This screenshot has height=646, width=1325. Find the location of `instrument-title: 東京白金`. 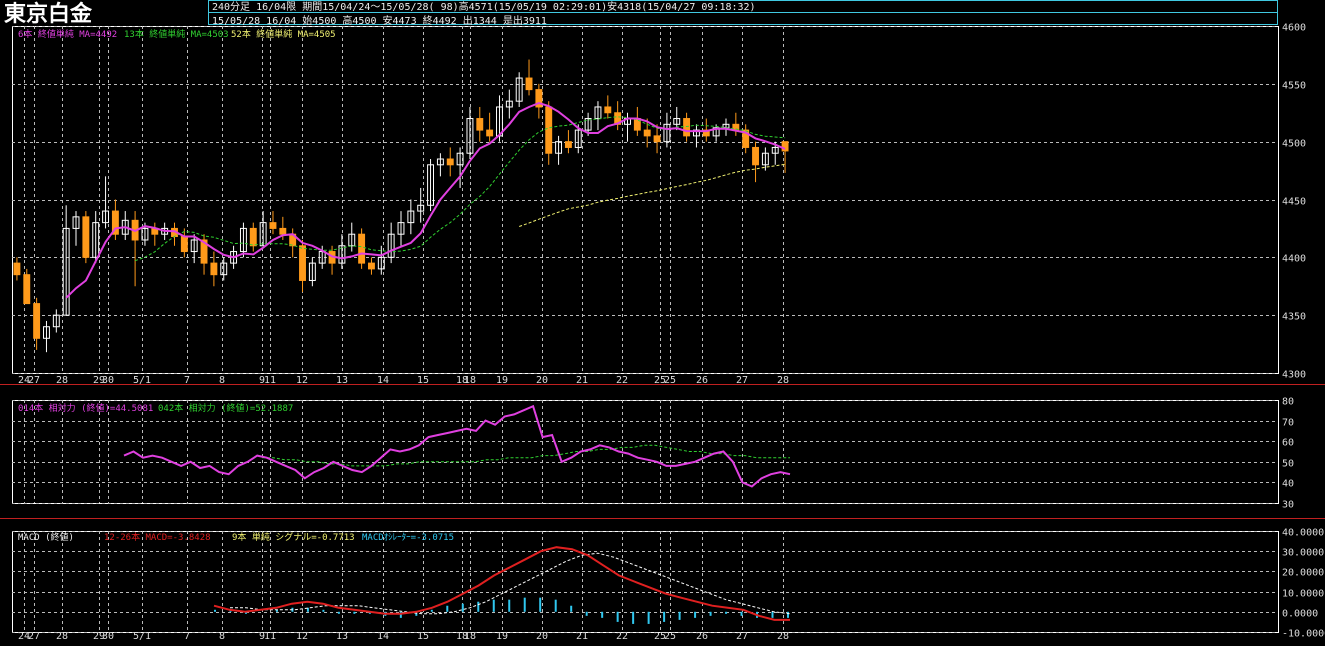

instrument-title: 東京白金 is located at coordinates (48, 14).